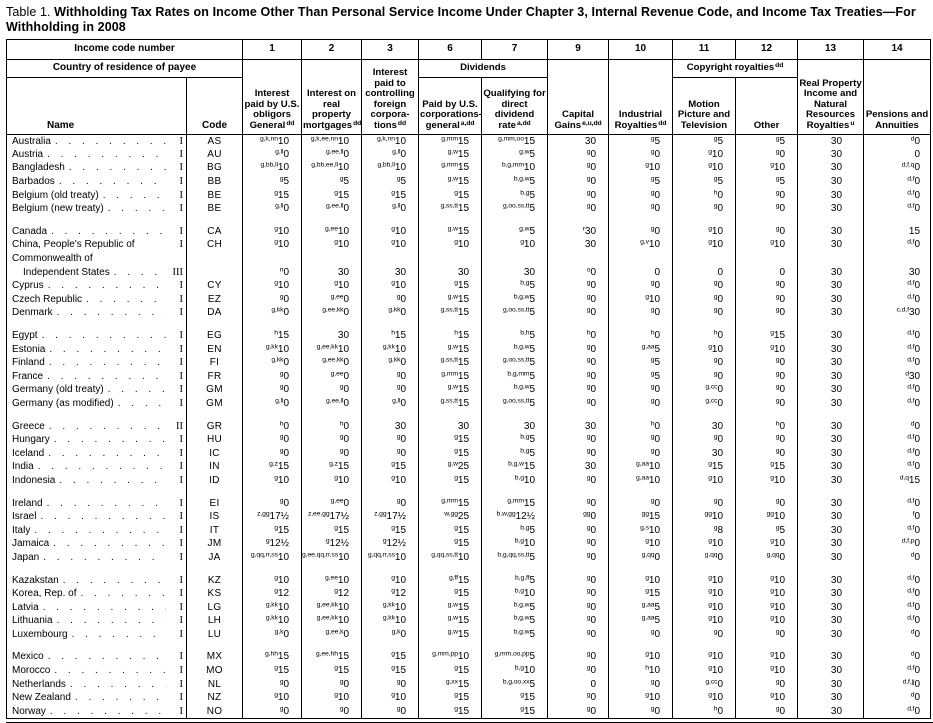  What do you see at coordinates (332, 377) in the screenshot?
I see `rate-cell: g,ee0` at bounding box center [332, 377].